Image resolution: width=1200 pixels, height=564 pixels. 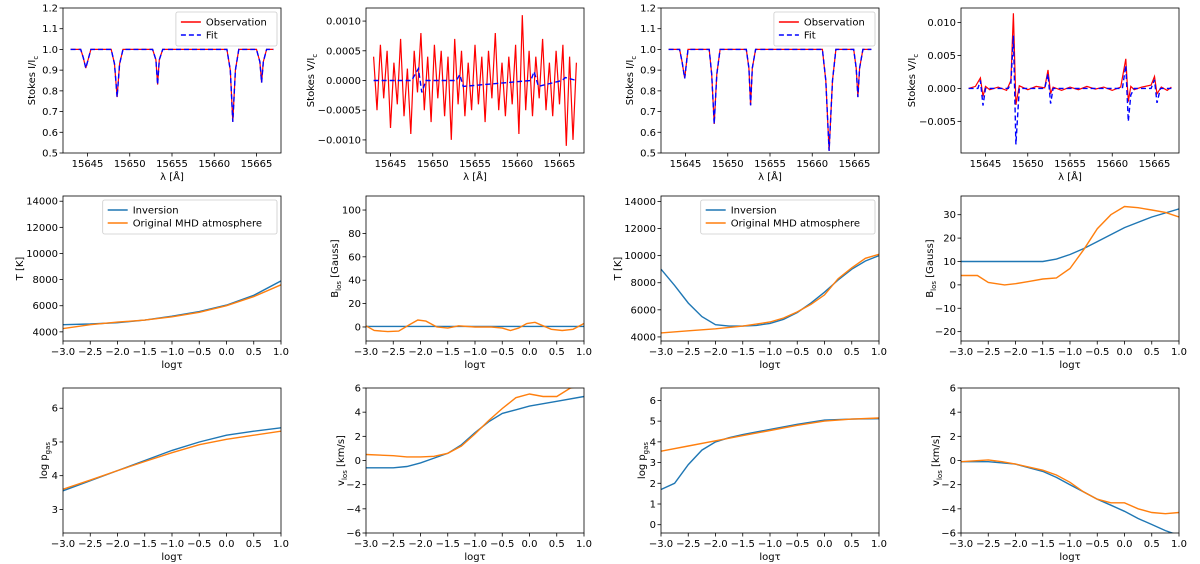 I want to click on y-tick-label: 0.5, so click(x=50, y=154).